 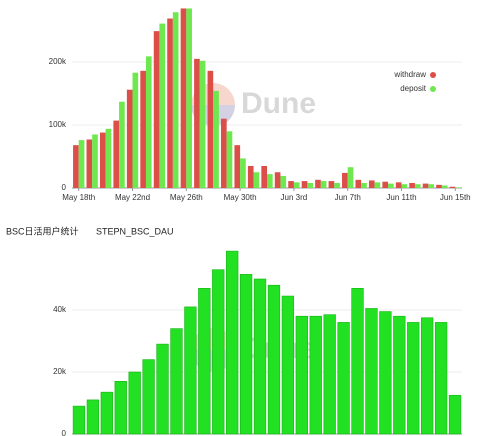 I want to click on y-tick-label: 40k, so click(x=60, y=309).